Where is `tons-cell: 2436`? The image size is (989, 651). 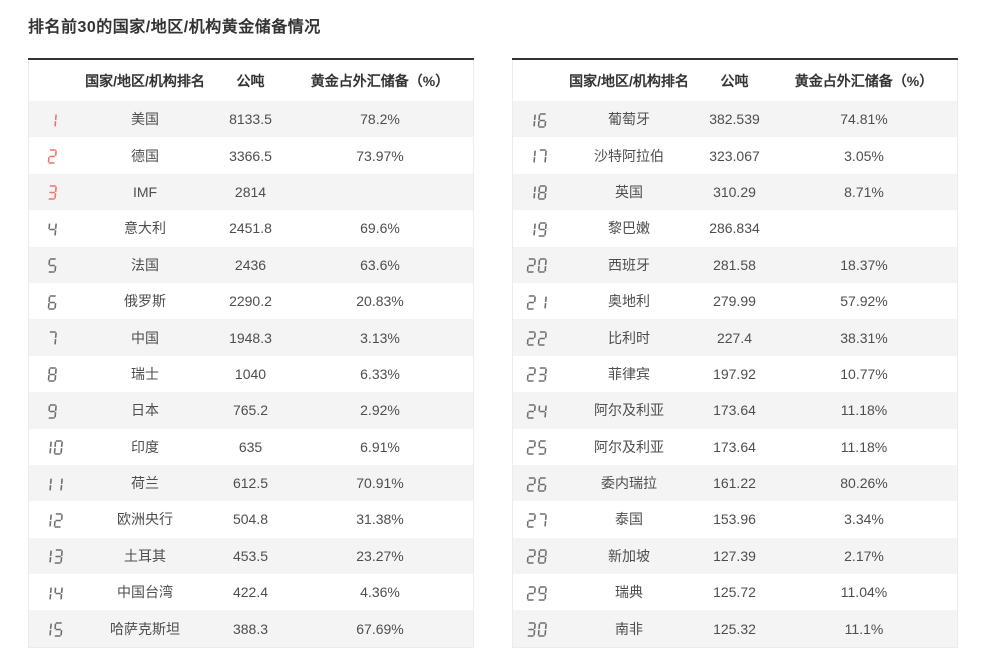
tons-cell: 2436 is located at coordinates (250, 264).